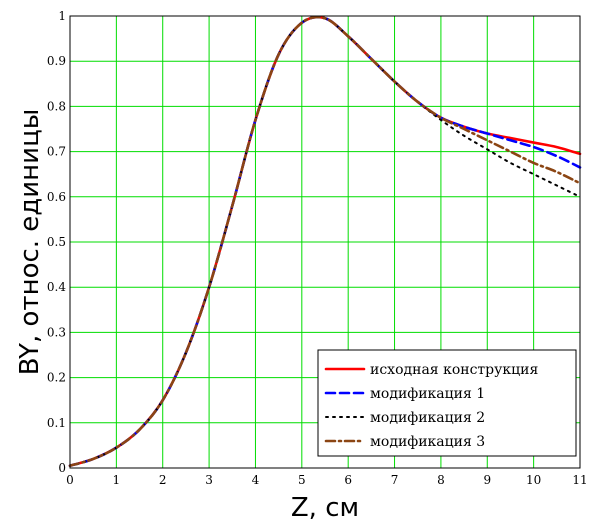  Describe the element at coordinates (348, 480) in the screenshot. I see `x-tick-label: 6` at that location.